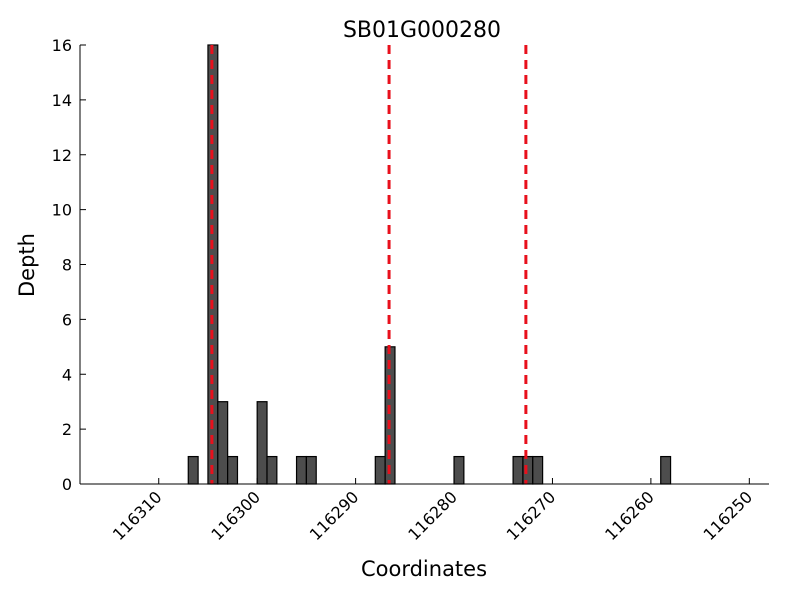  Describe the element at coordinates (62, 100) in the screenshot. I see `y-tick-label: 14` at that location.